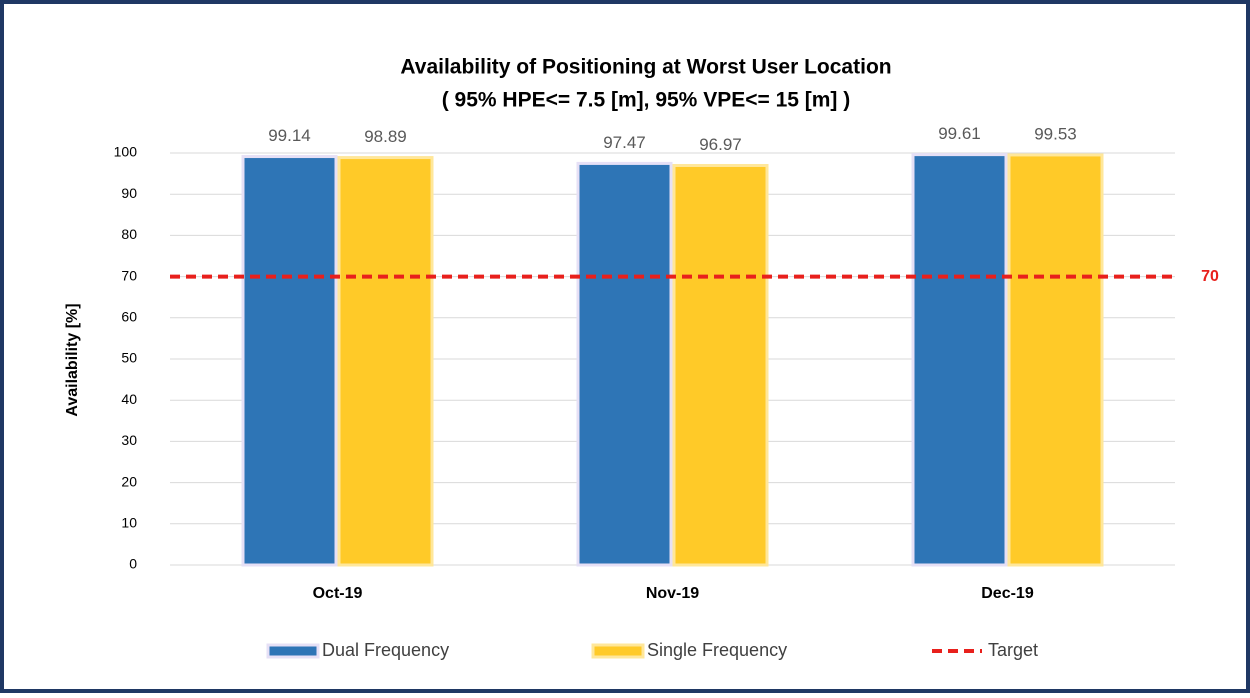 The width and height of the screenshot is (1250, 698). Describe the element at coordinates (129, 275) in the screenshot. I see `y-tick-label: 70` at that location.